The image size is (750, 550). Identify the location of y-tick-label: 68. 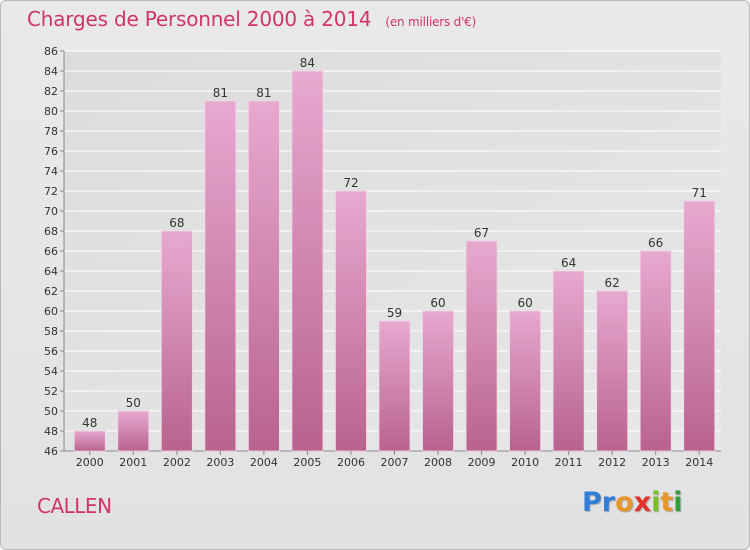
(51, 231).